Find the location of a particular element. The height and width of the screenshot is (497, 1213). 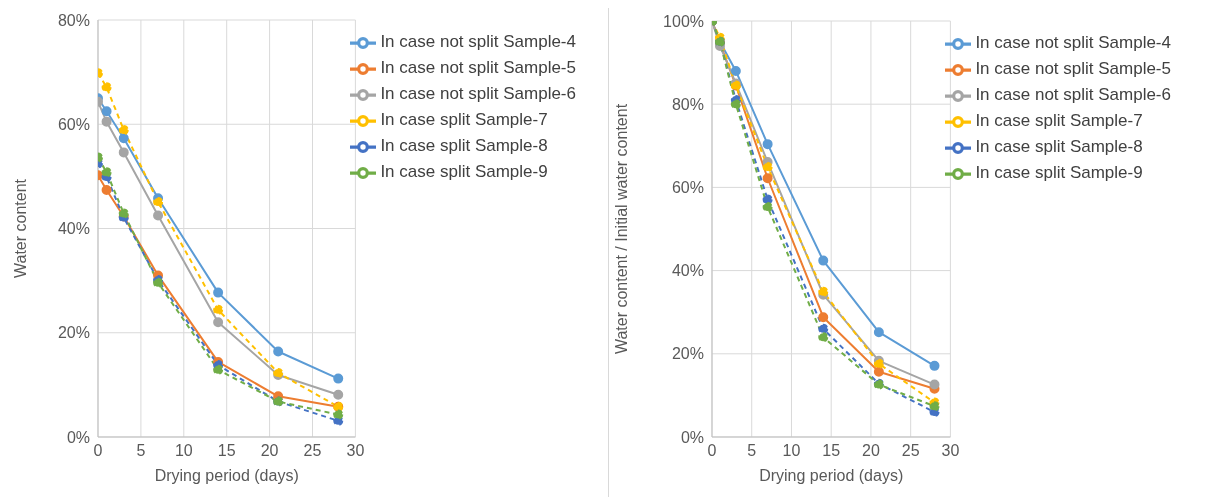

y-axis-title: Water content is located at coordinates (20, 228).